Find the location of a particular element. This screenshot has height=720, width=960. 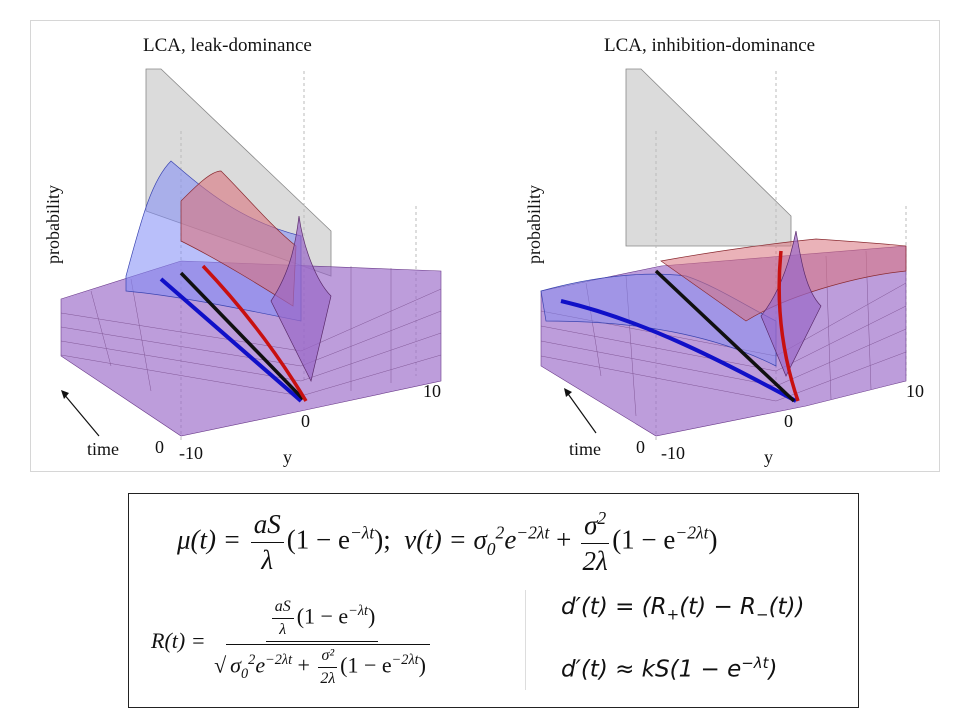

plot-title: LCA, inhibition-dominance is located at coordinates (710, 45).